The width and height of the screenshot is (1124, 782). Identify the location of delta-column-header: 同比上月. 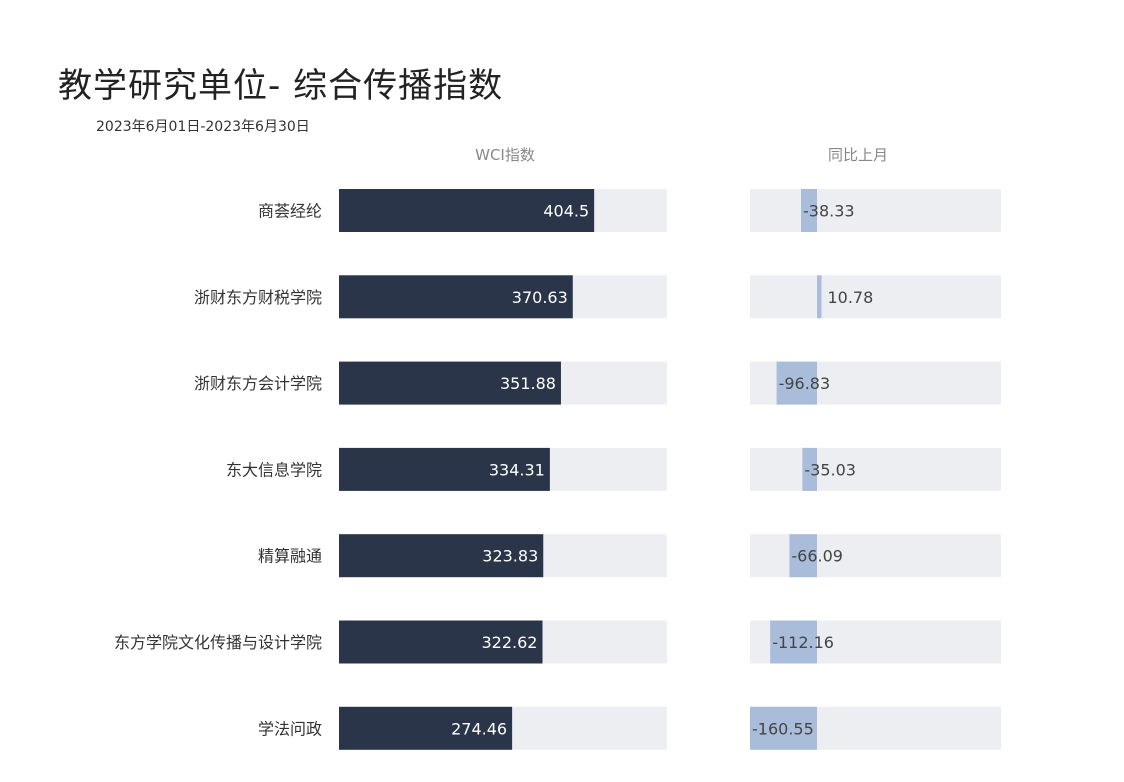
(857, 155).